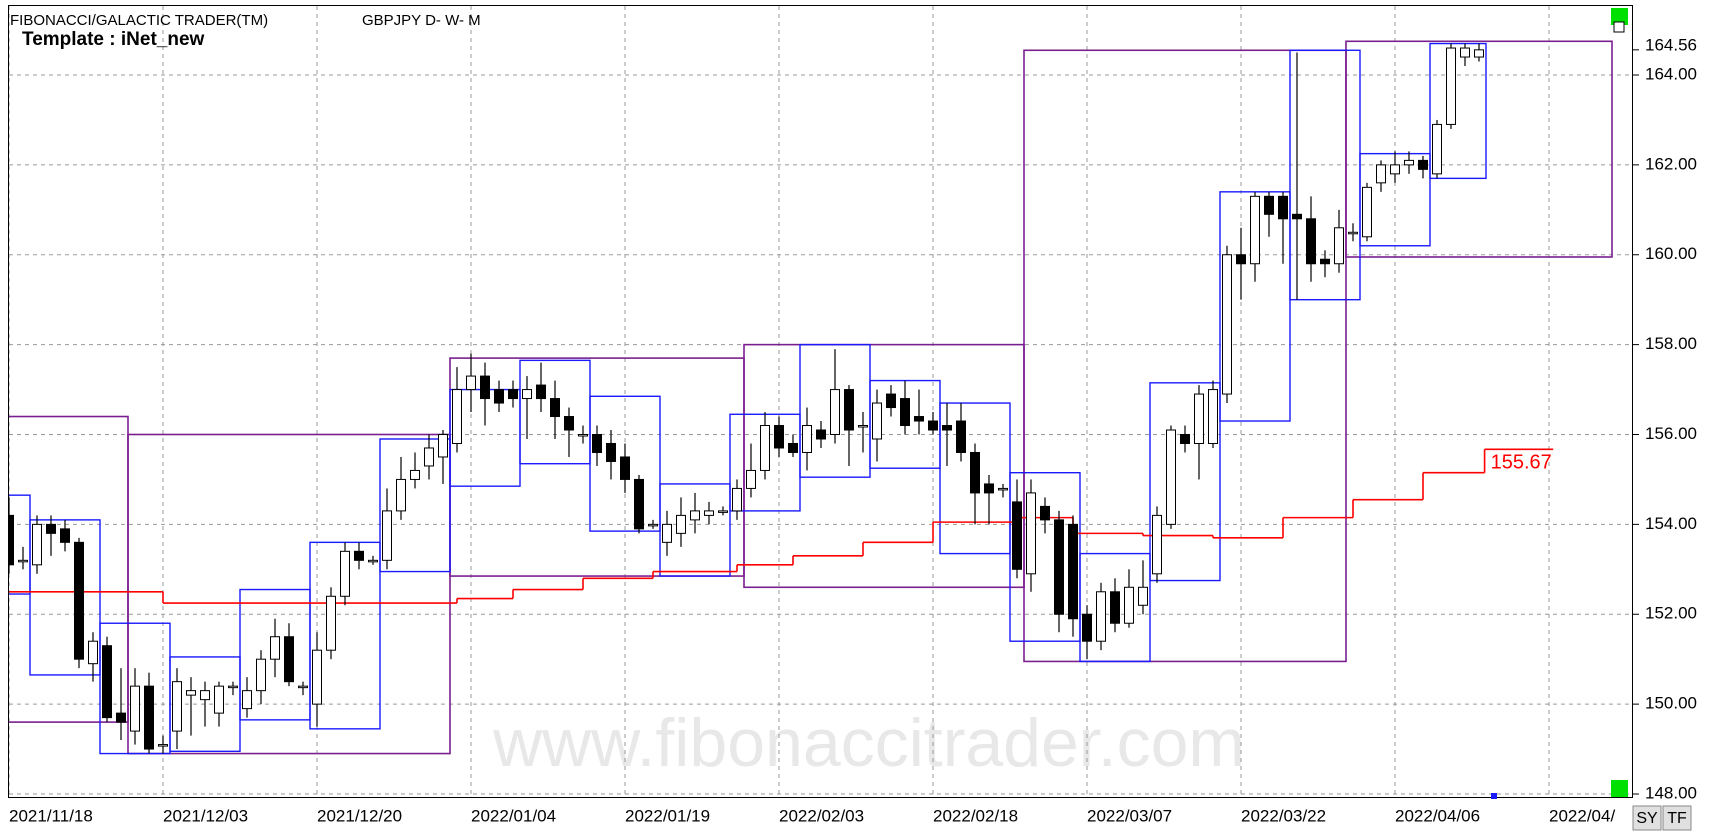 This screenshot has height=832, width=1724. What do you see at coordinates (667, 815) in the screenshot?
I see `x-tick-label: 2022/01/19` at bounding box center [667, 815].